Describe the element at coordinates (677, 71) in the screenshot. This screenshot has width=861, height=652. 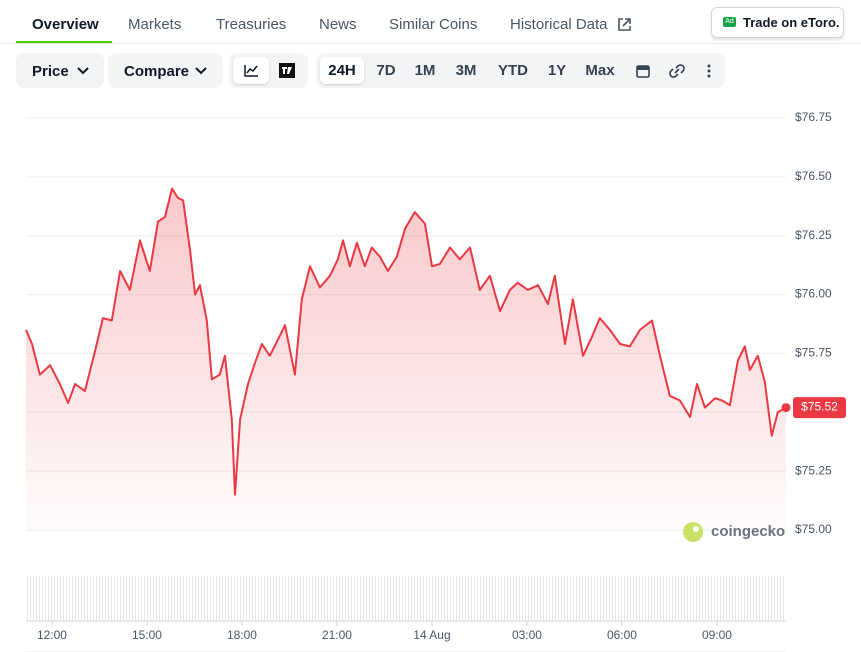
I see `link-button` at that location.